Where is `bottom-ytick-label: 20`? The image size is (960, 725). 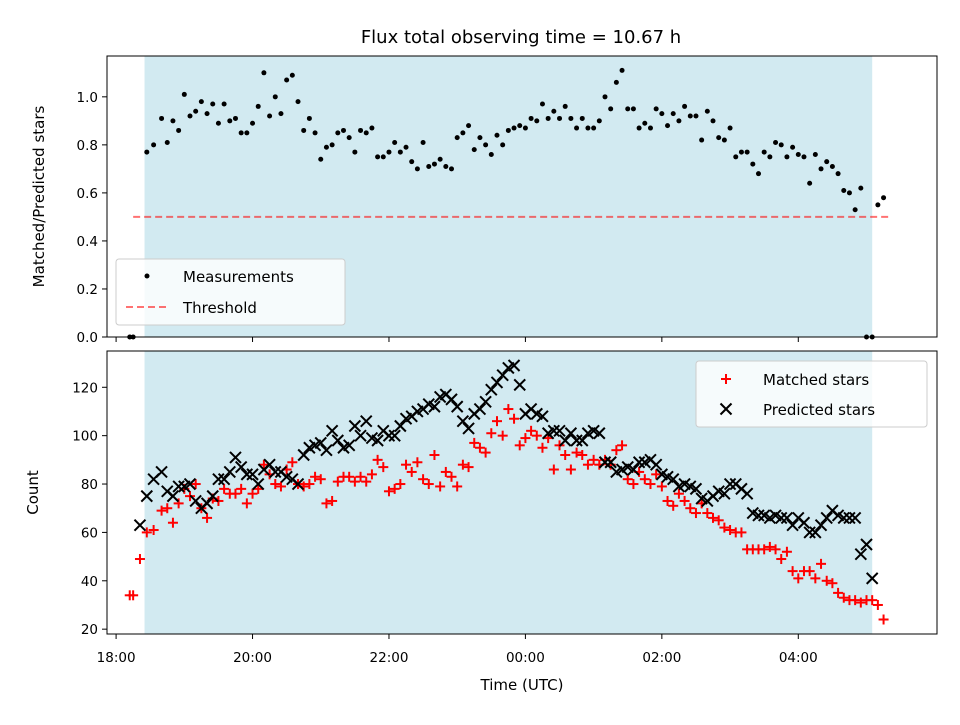
bottom-ytick-label: 20 is located at coordinates (89, 630).